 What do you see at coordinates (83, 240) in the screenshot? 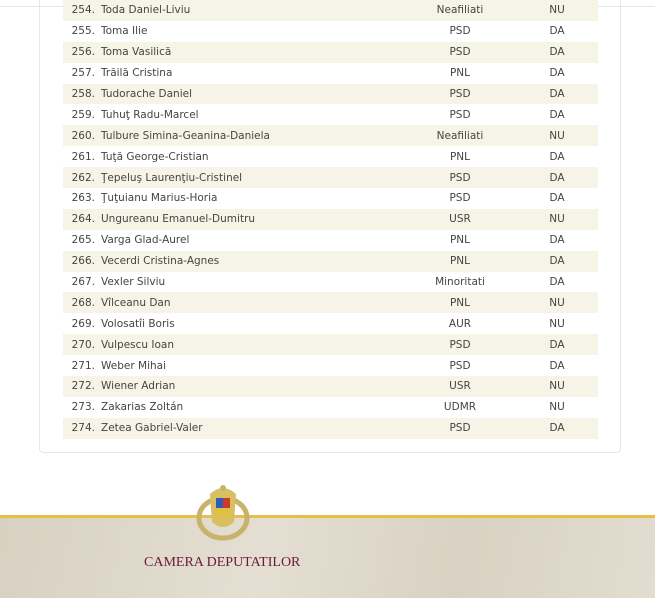
I see `row-number: 265.` at bounding box center [83, 240].